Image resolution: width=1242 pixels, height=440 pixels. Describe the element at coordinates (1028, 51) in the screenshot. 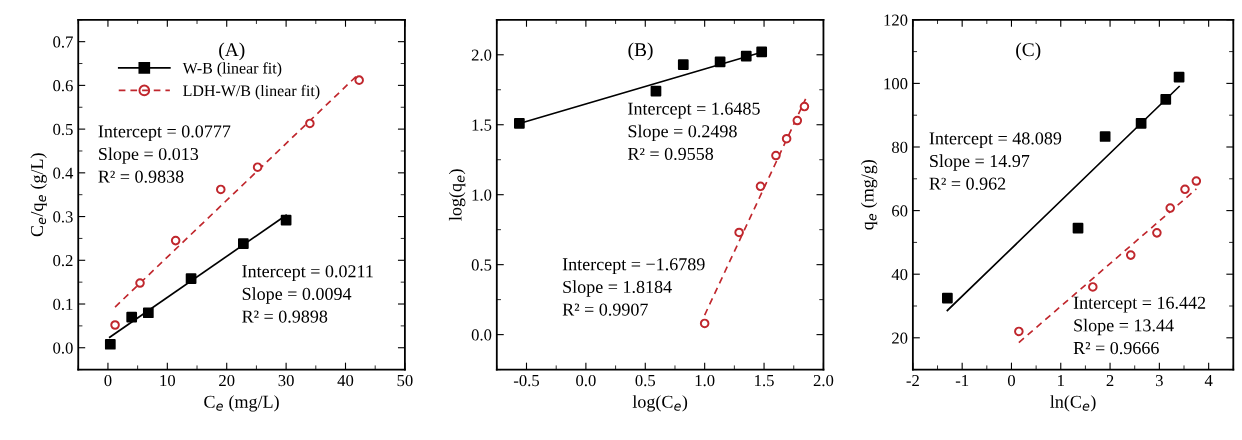

I see `text: (C)` at that location.